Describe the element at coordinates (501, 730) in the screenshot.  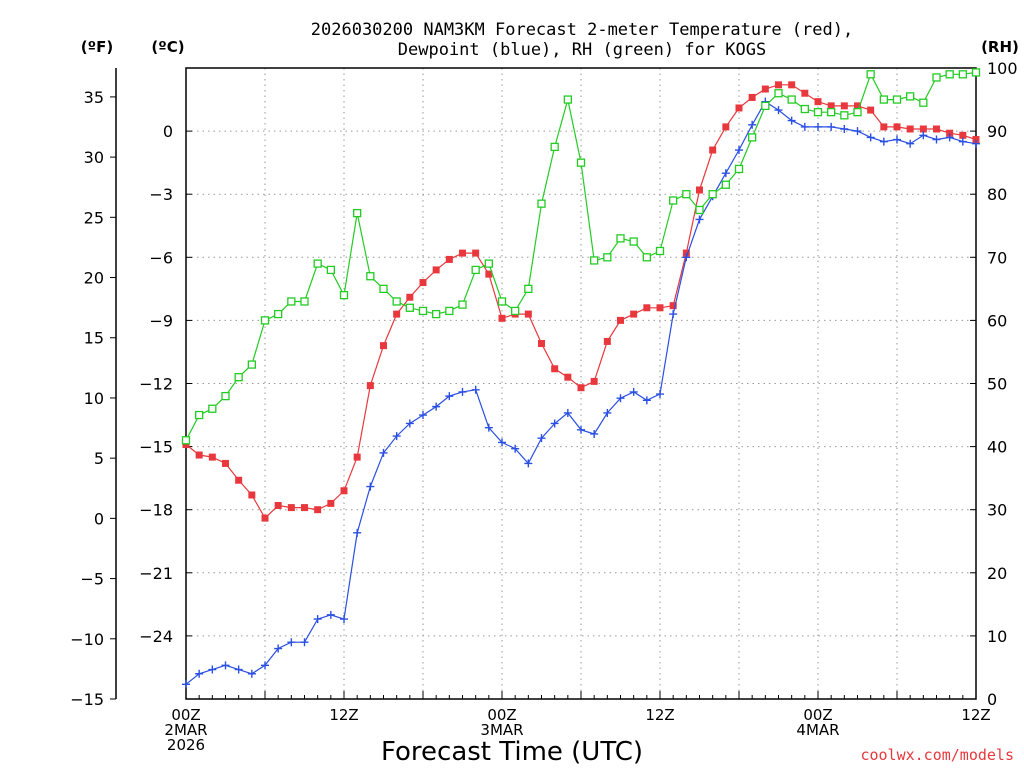
I see `x-tick-label: 3MAR` at that location.